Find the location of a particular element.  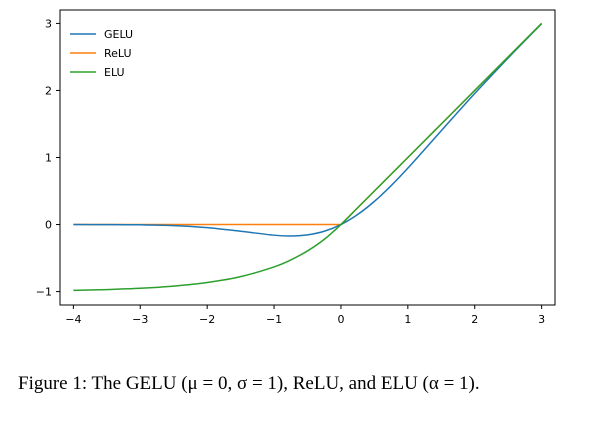

y-tick-label: 0 is located at coordinates (48, 225).